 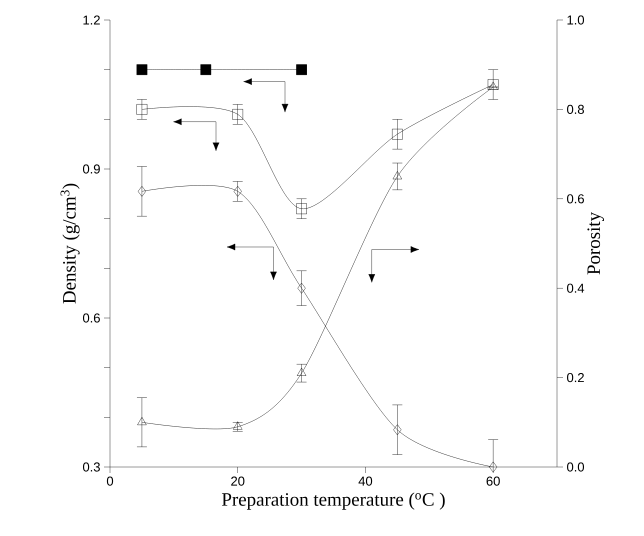 I want to click on x-tick-label: 40, so click(x=365, y=481).